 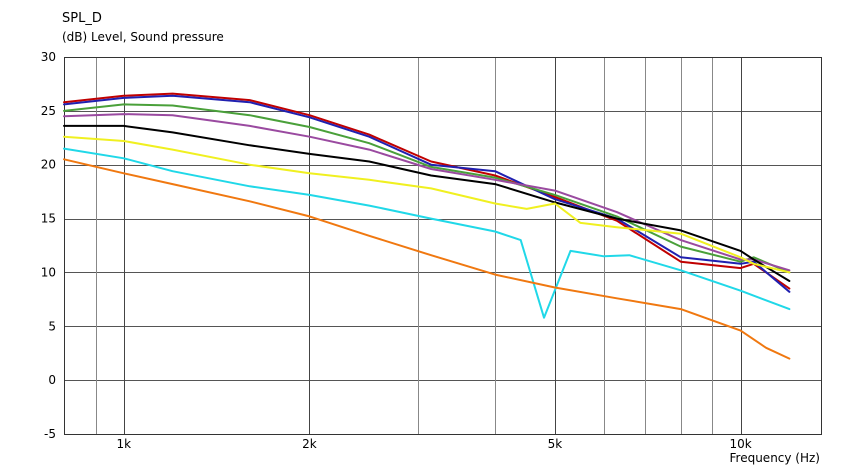 What do you see at coordinates (50, 434) in the screenshot?
I see `y-tick-label: -5` at bounding box center [50, 434].